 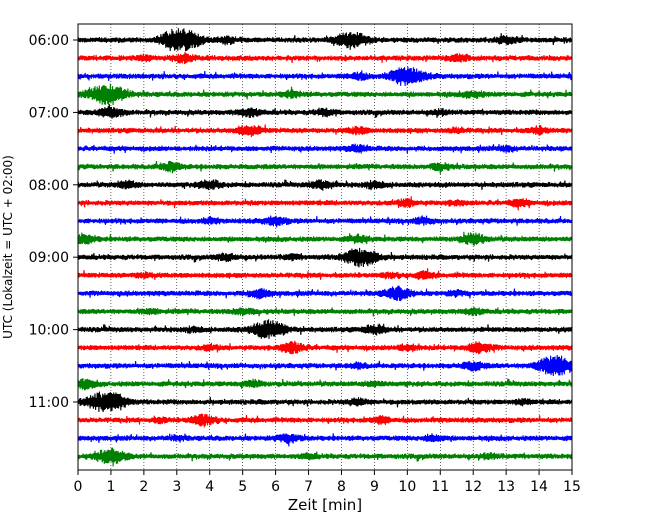 What do you see at coordinates (110, 487) in the screenshot?
I see `x-tick-label: 1` at bounding box center [110, 487].